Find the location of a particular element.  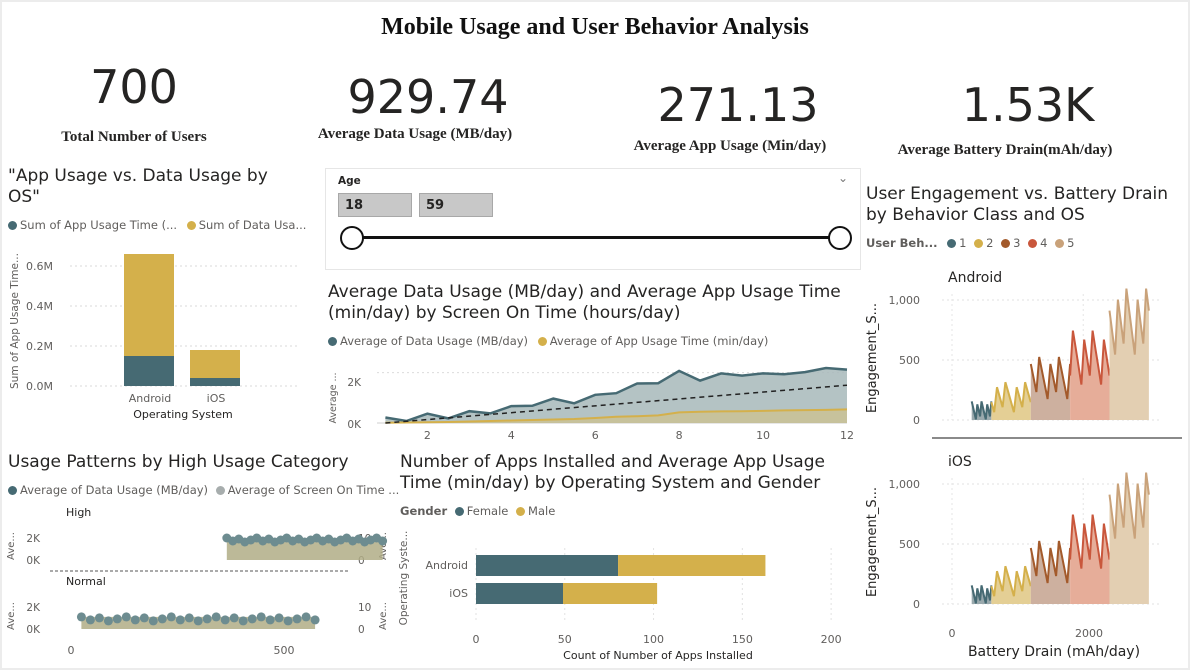

chart3-xtick-0: 0 is located at coordinates (952, 633).